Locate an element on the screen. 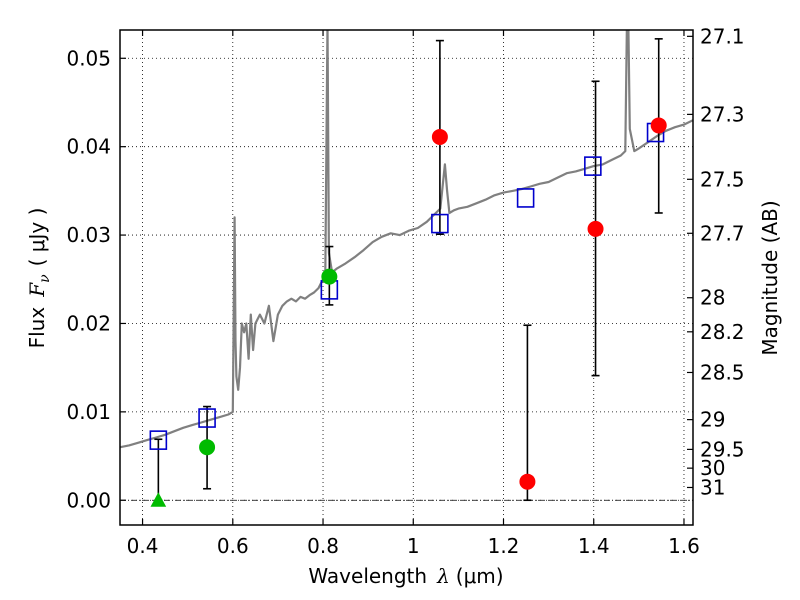  y-tick-label: 0.05 is located at coordinates (88, 58).